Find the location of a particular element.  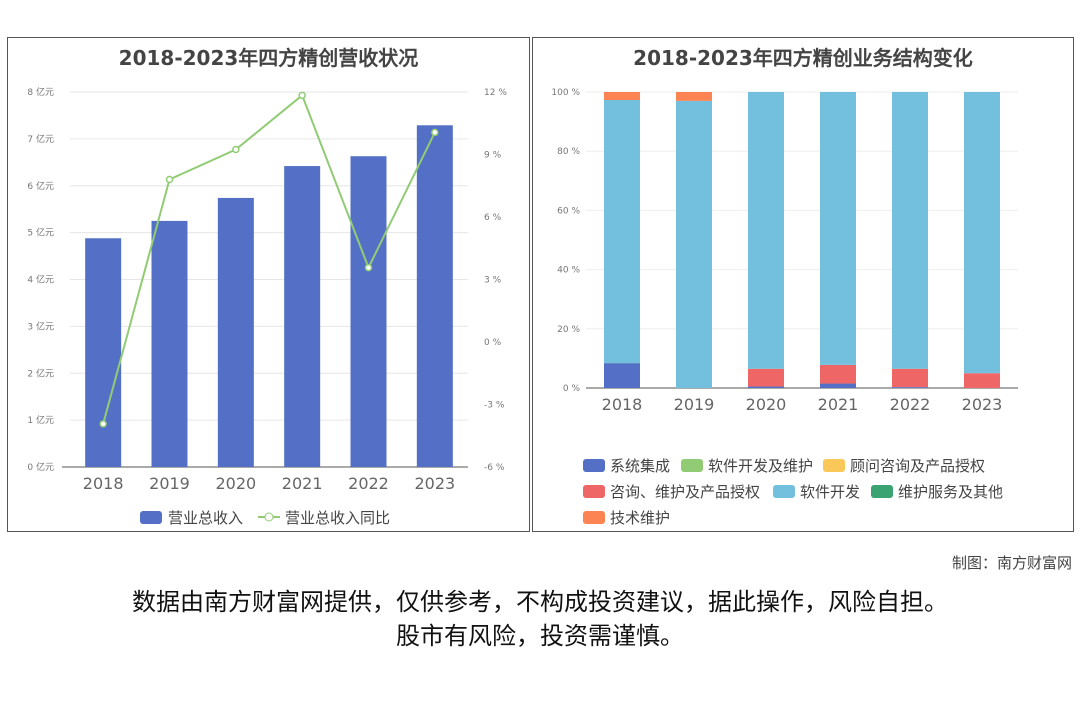

legend-label: 维护服务及其他 is located at coordinates (950, 492).